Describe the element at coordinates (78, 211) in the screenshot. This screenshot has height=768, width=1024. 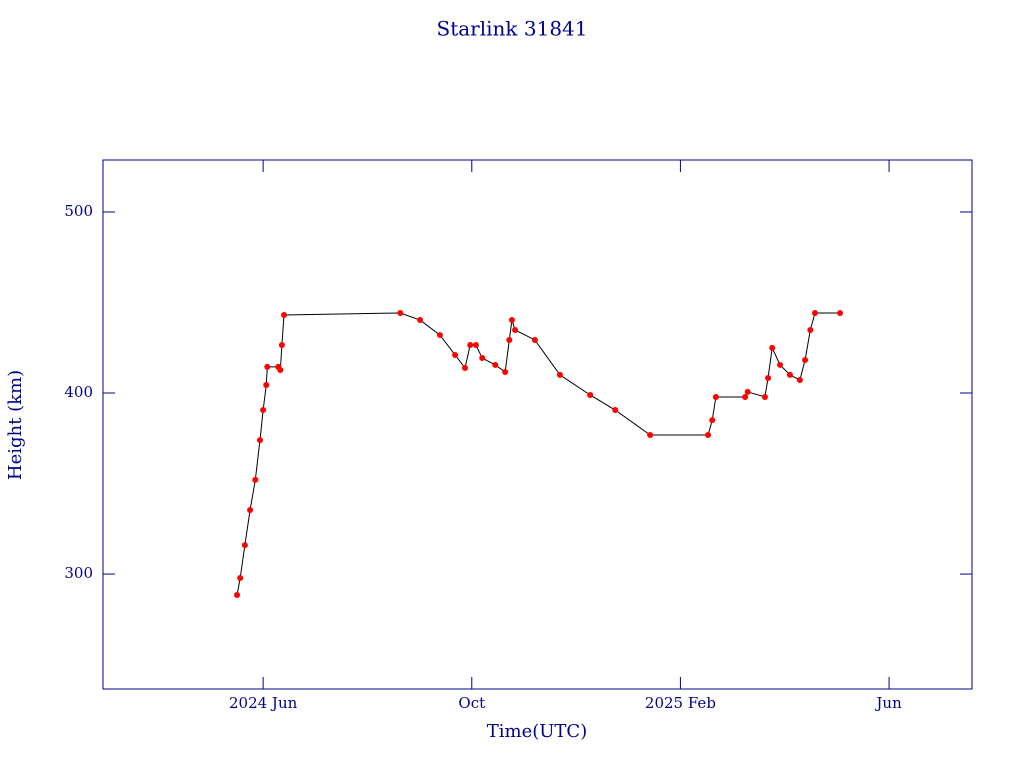
I see `y-tick-label: 500` at that location.